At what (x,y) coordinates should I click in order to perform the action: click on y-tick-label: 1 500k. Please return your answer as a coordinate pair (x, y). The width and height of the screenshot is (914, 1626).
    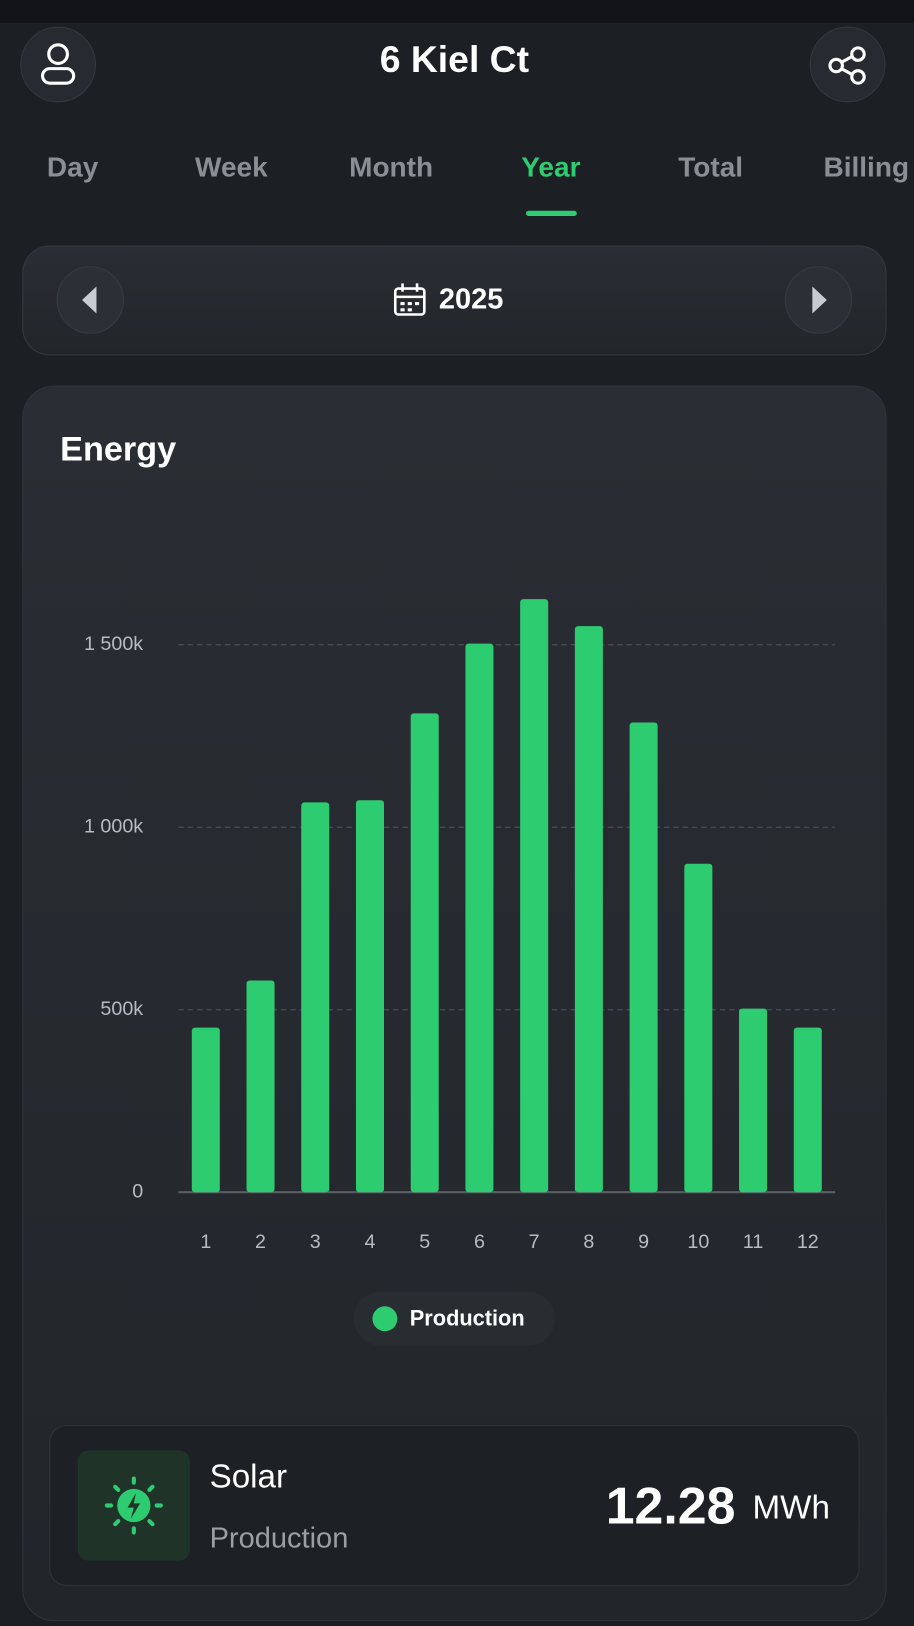
    Looking at the image, I should click on (113, 644).